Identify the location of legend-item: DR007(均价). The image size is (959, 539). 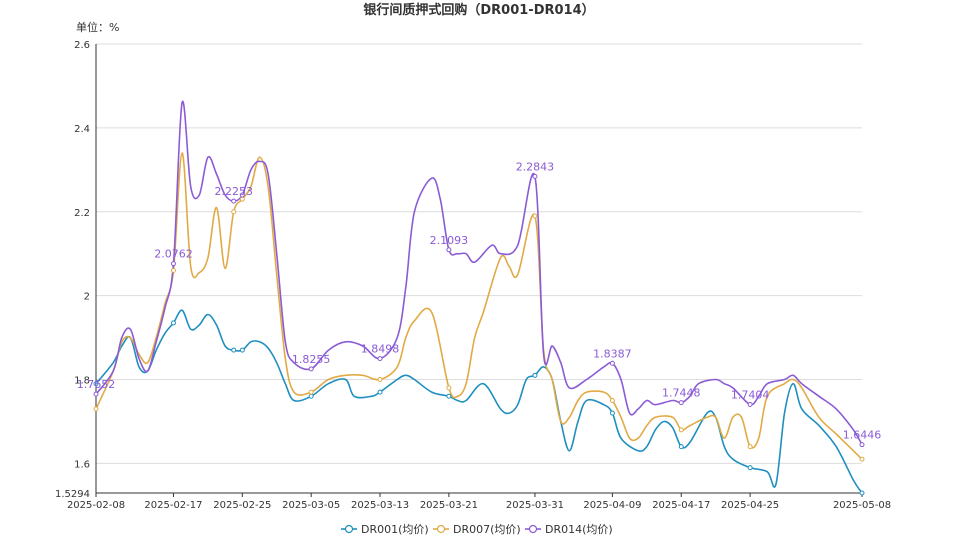
(477, 529).